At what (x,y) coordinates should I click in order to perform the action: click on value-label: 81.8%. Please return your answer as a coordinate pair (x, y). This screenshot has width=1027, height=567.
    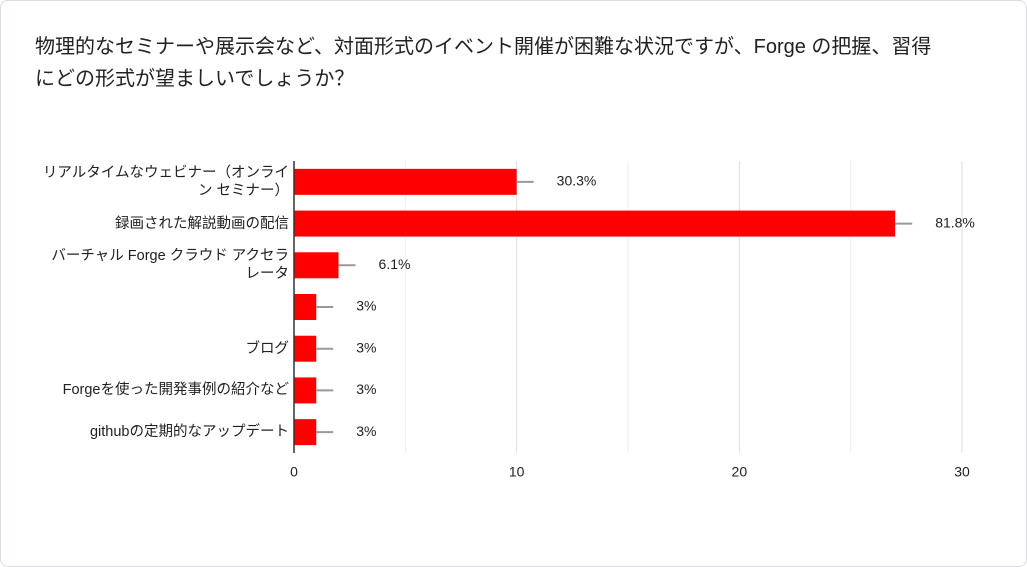
    Looking at the image, I should click on (955, 222).